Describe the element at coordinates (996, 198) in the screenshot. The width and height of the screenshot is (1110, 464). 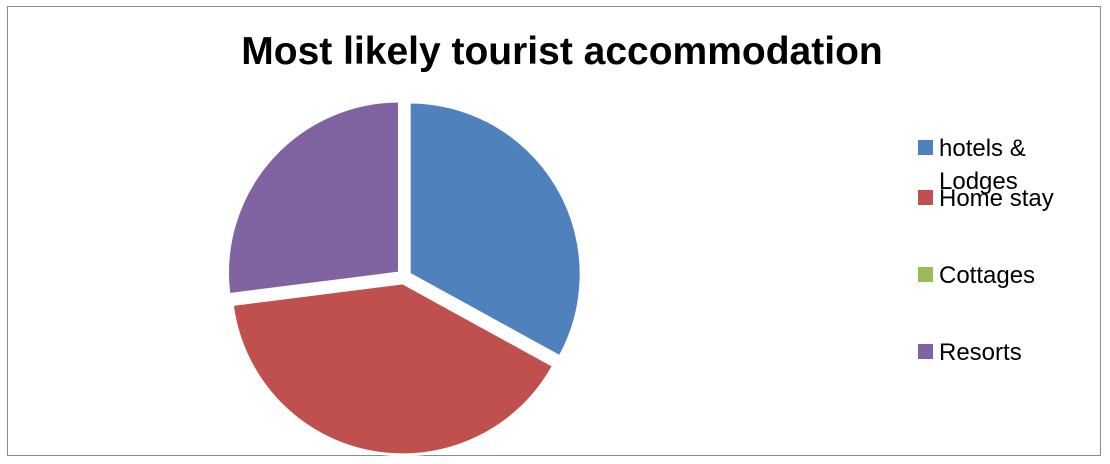
I see `legend-label-home-stay: Home stay` at that location.